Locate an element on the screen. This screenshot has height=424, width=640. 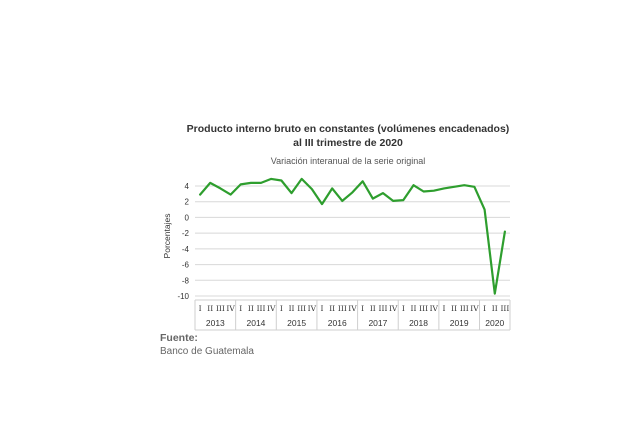
y-axis-label: Porcentajes is located at coordinates (167, 236).